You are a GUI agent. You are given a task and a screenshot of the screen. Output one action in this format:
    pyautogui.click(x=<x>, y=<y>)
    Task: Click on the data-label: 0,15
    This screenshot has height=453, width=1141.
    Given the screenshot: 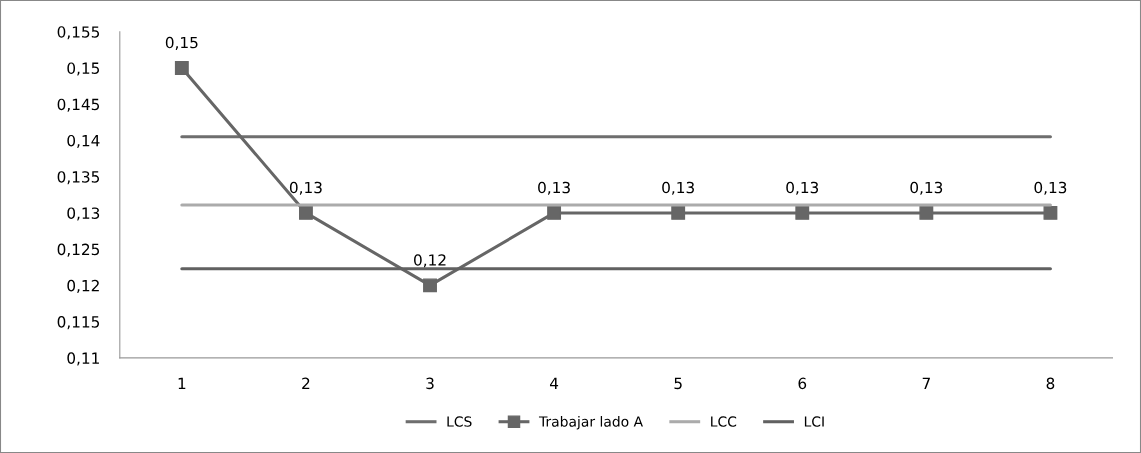 What is the action you would take?
    pyautogui.click(x=181, y=43)
    